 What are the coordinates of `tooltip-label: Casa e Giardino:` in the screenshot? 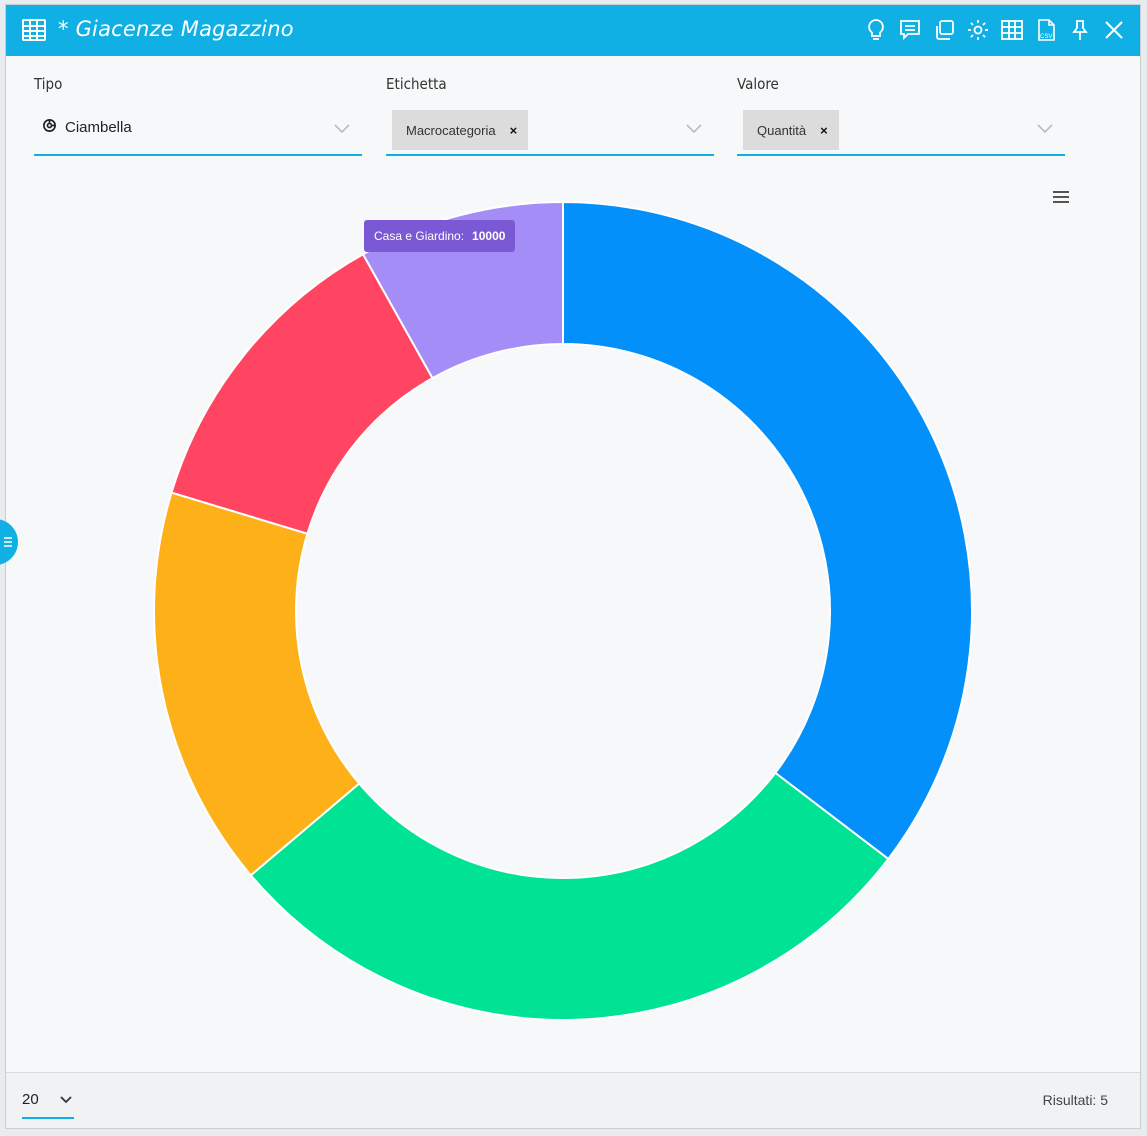 It's located at (419, 236).